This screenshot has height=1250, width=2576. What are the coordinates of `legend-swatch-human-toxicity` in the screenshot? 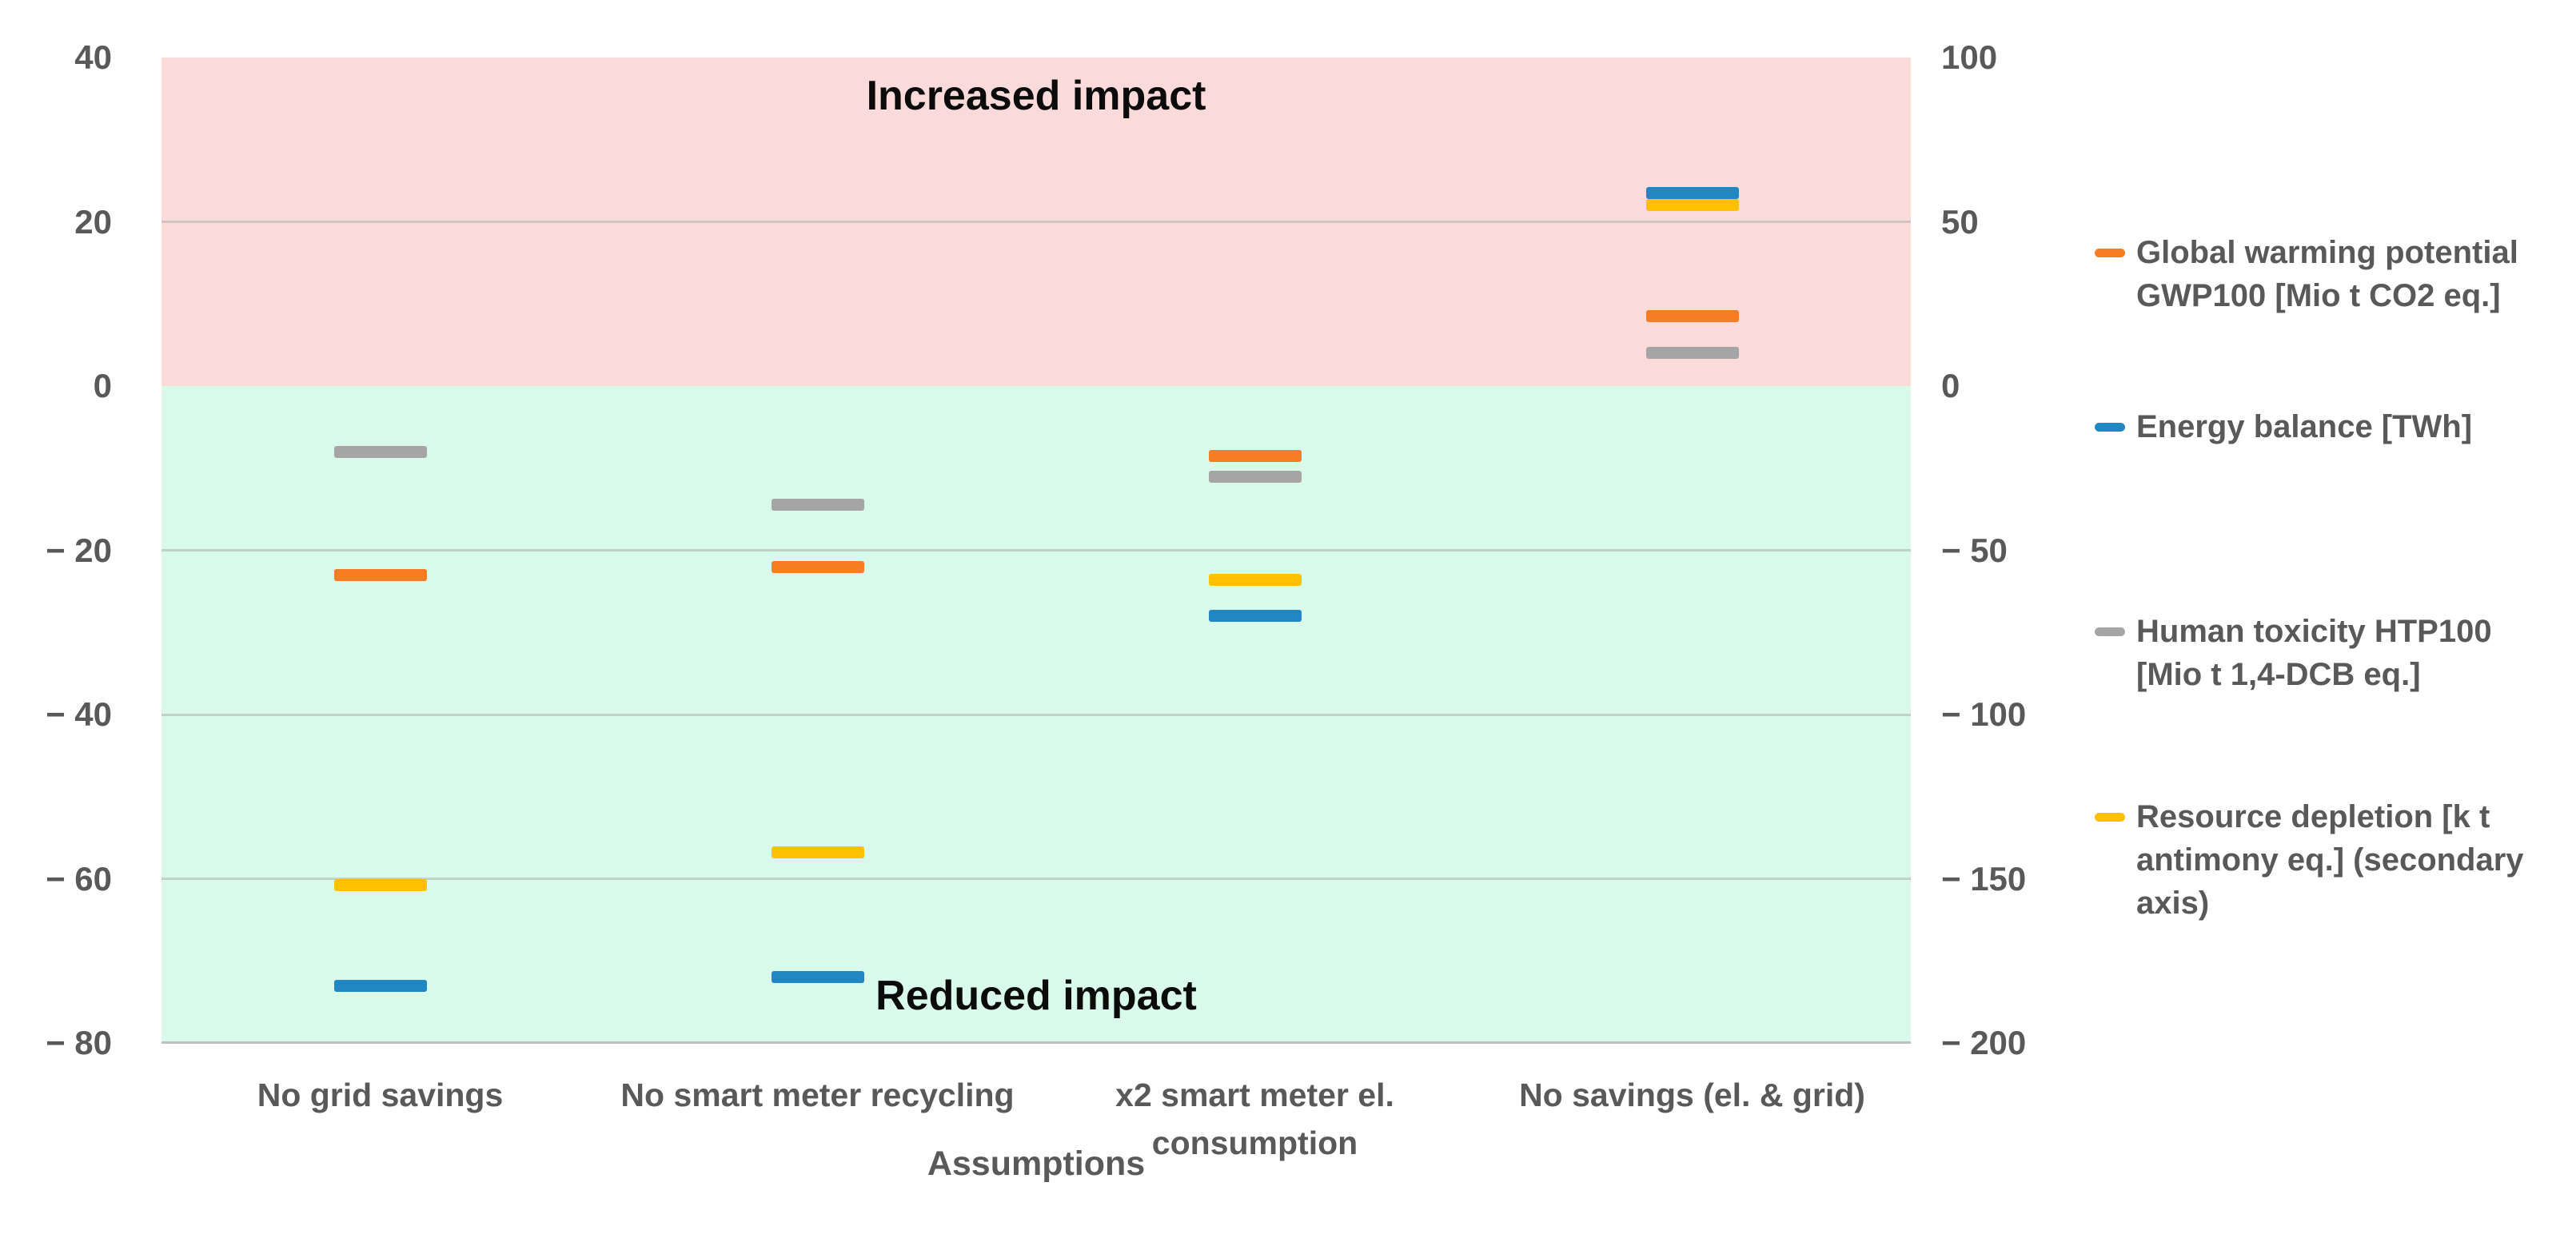 It's located at (2110, 632).